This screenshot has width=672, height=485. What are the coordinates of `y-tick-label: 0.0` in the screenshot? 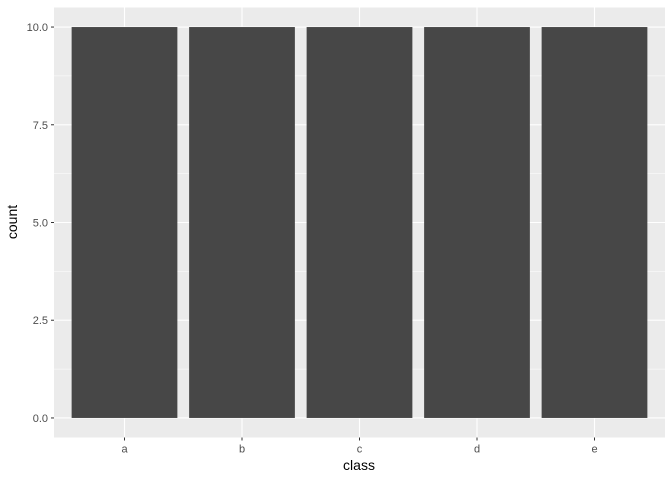 It's located at (40, 419).